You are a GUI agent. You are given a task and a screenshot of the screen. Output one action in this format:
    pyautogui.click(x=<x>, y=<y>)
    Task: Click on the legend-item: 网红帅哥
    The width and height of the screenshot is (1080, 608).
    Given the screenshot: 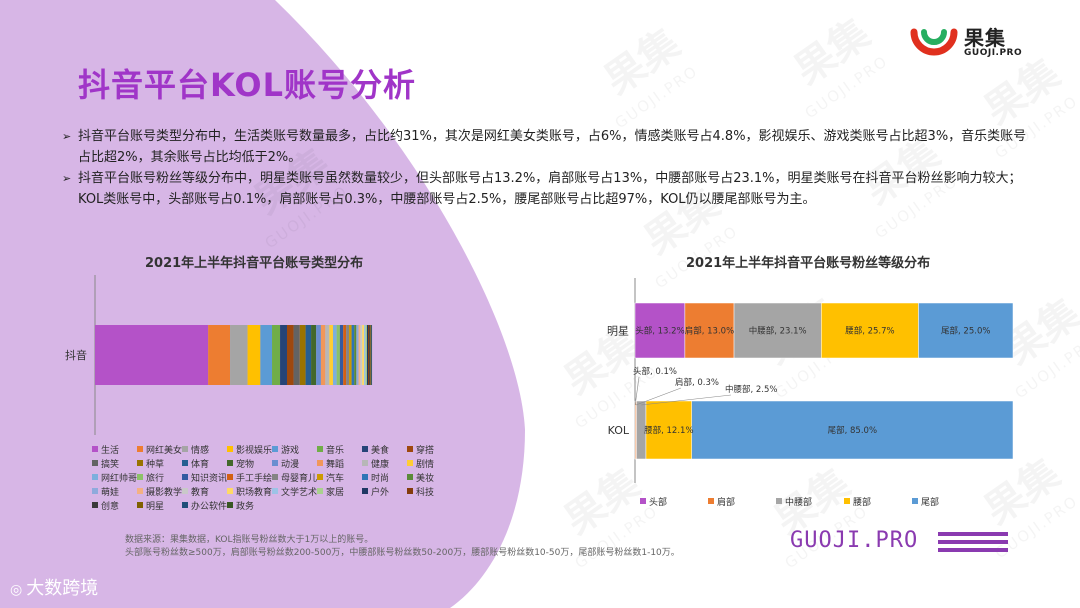 What is the action you would take?
    pyautogui.click(x=114, y=477)
    